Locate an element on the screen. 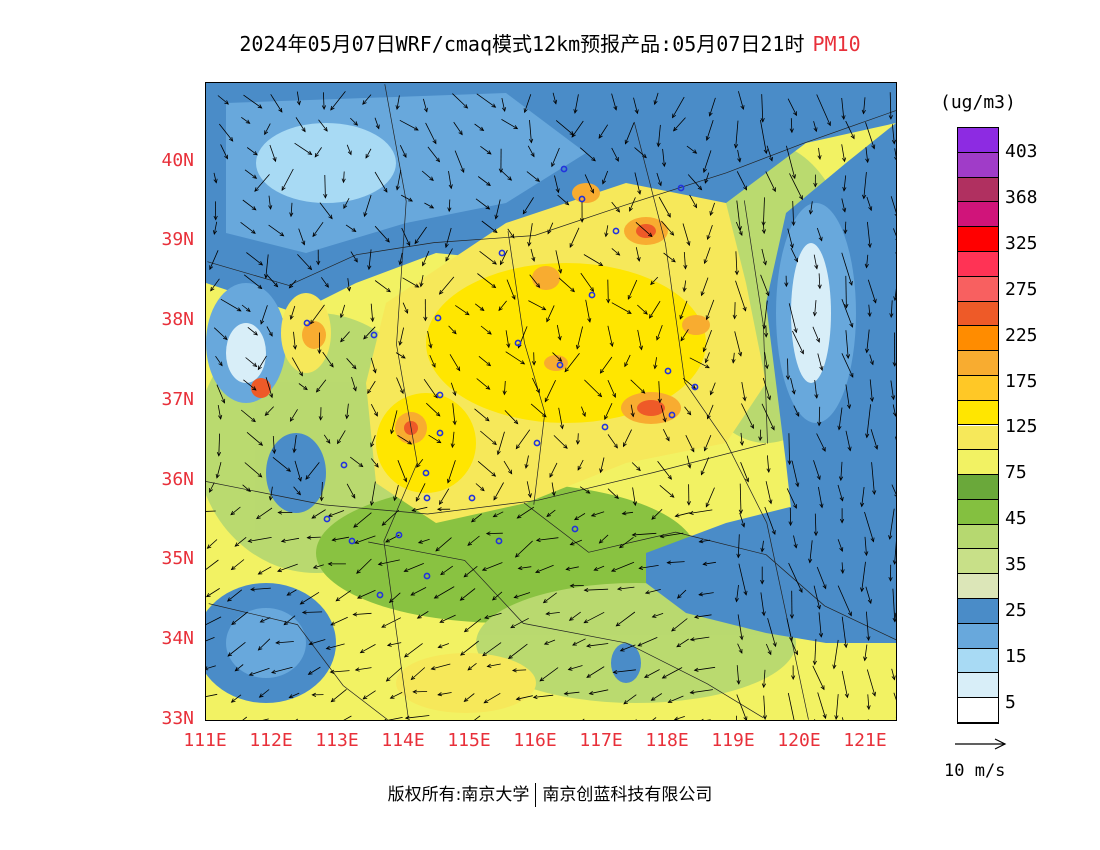 The height and width of the screenshot is (850, 1100). lon-label: 121E is located at coordinates (865, 740).